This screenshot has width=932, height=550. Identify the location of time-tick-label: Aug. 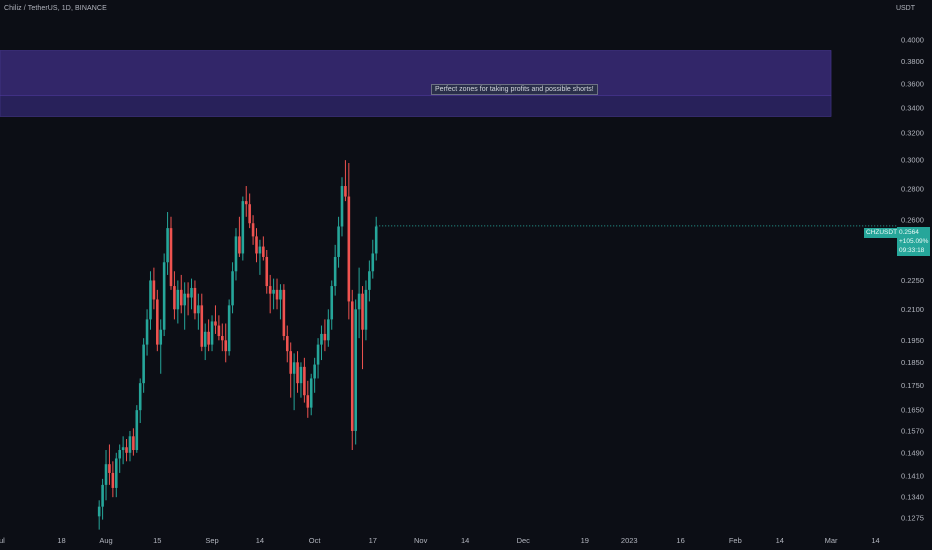
(105, 540).